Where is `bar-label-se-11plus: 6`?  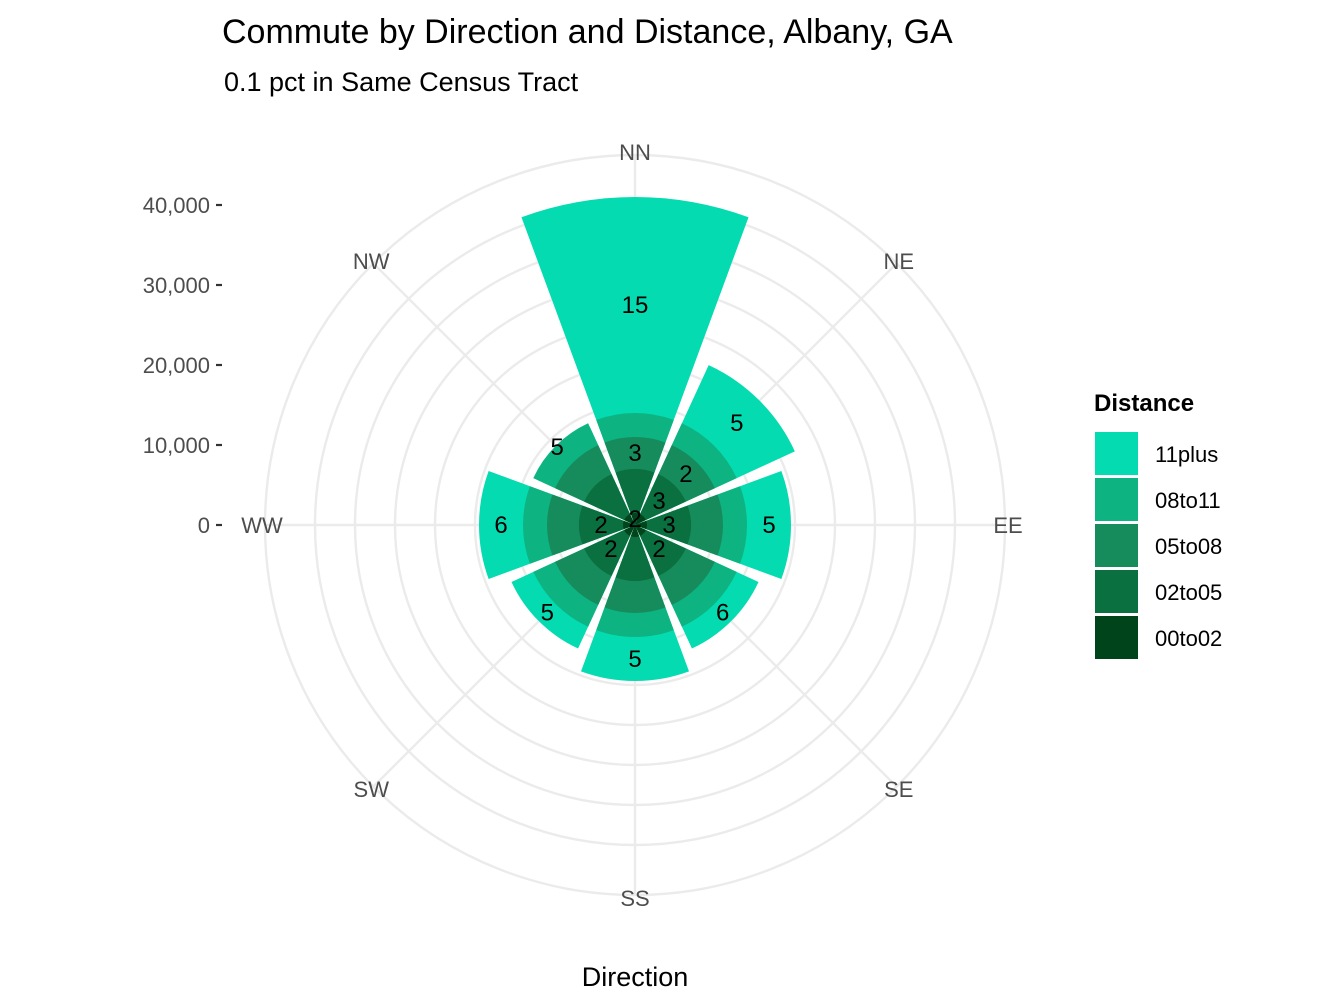 bar-label-se-11plus: 6 is located at coordinates (722, 613).